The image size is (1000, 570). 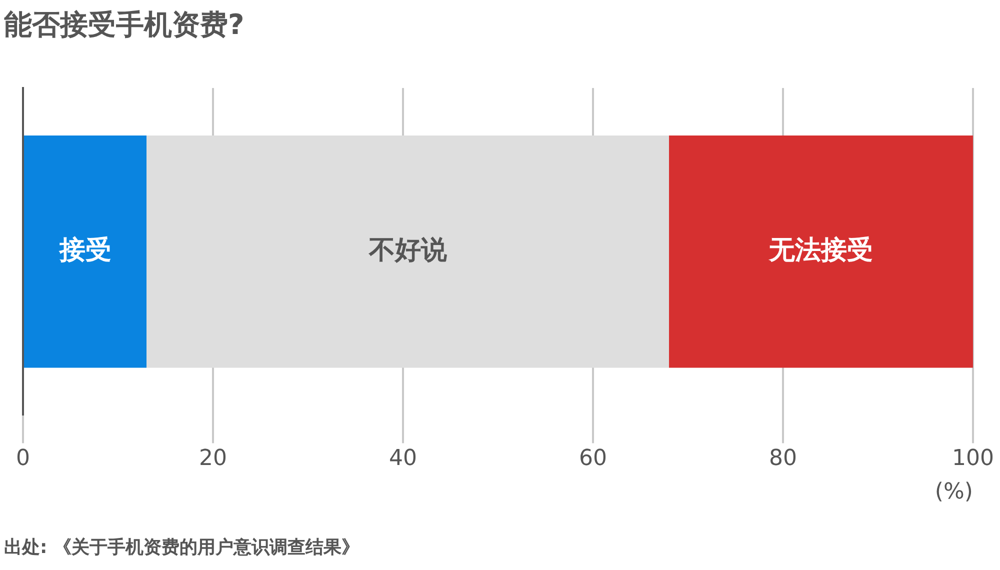 I want to click on series-label: 无法接受, so click(x=820, y=250).